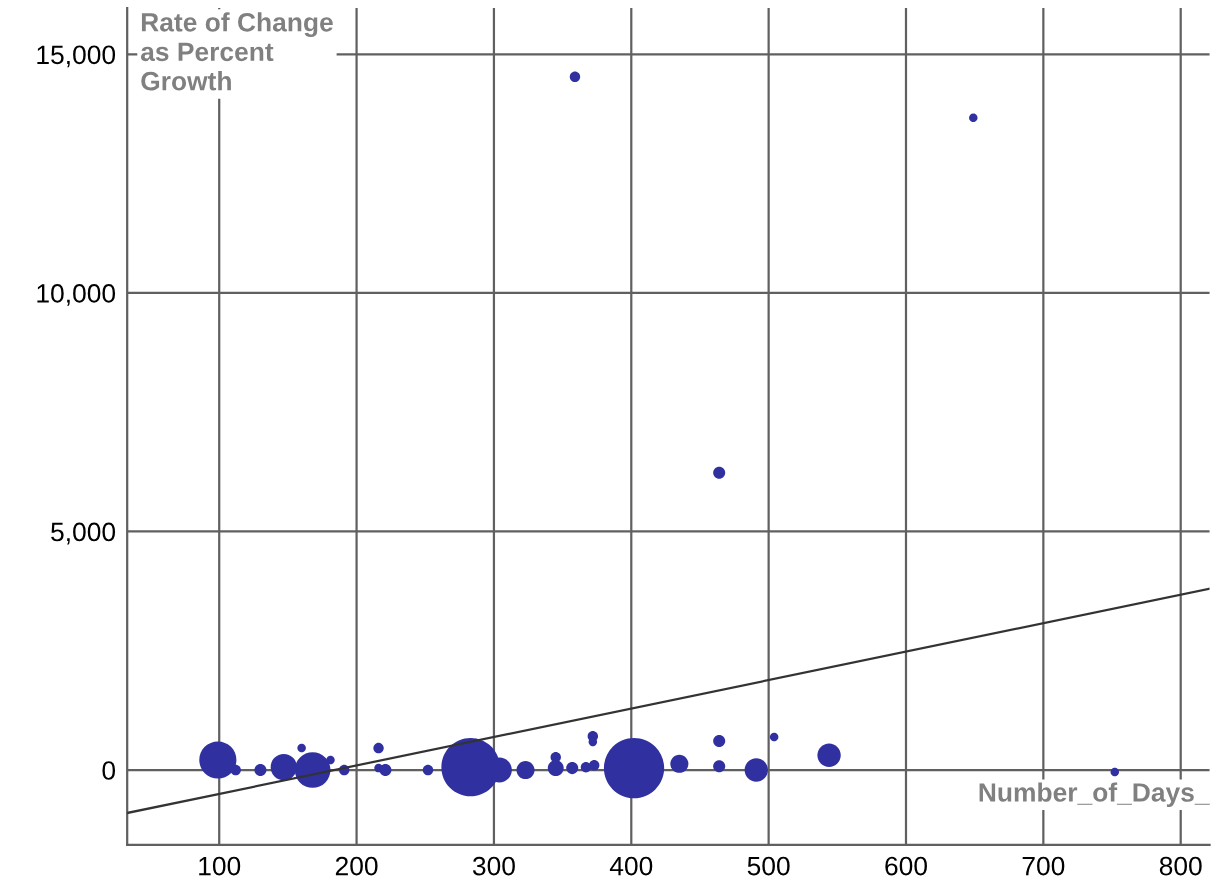 The height and width of the screenshot is (896, 1223). Describe the element at coordinates (83, 533) in the screenshot. I see `y-tick-label: 5,000` at that location.